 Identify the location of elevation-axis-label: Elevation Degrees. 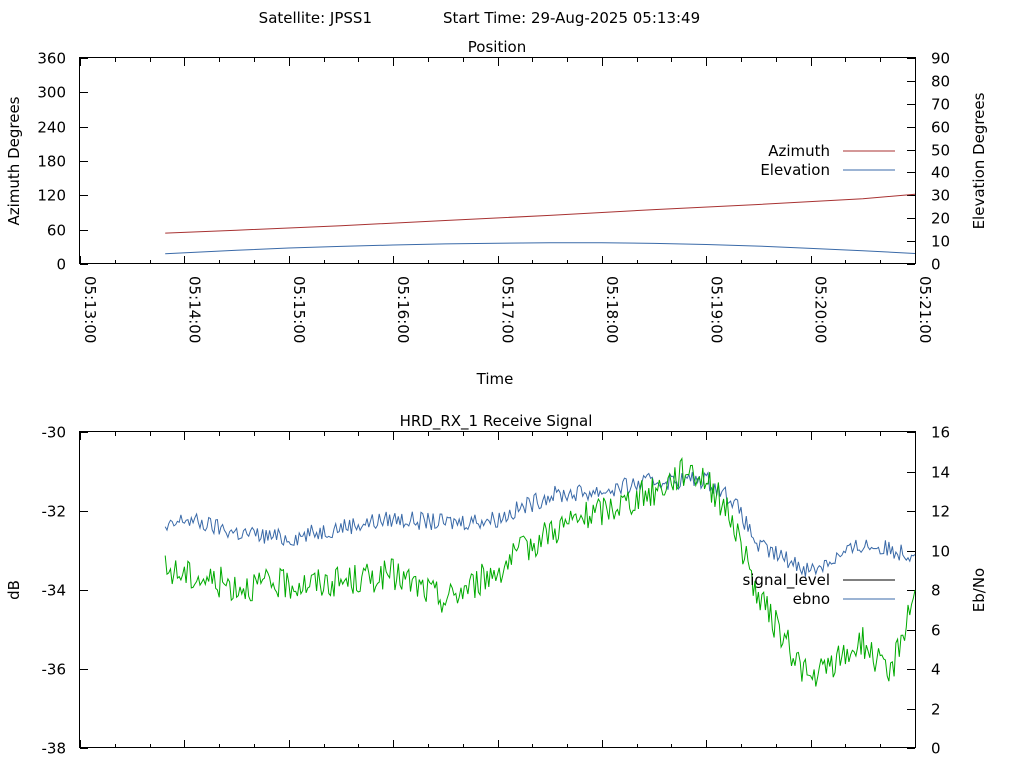
(979, 160).